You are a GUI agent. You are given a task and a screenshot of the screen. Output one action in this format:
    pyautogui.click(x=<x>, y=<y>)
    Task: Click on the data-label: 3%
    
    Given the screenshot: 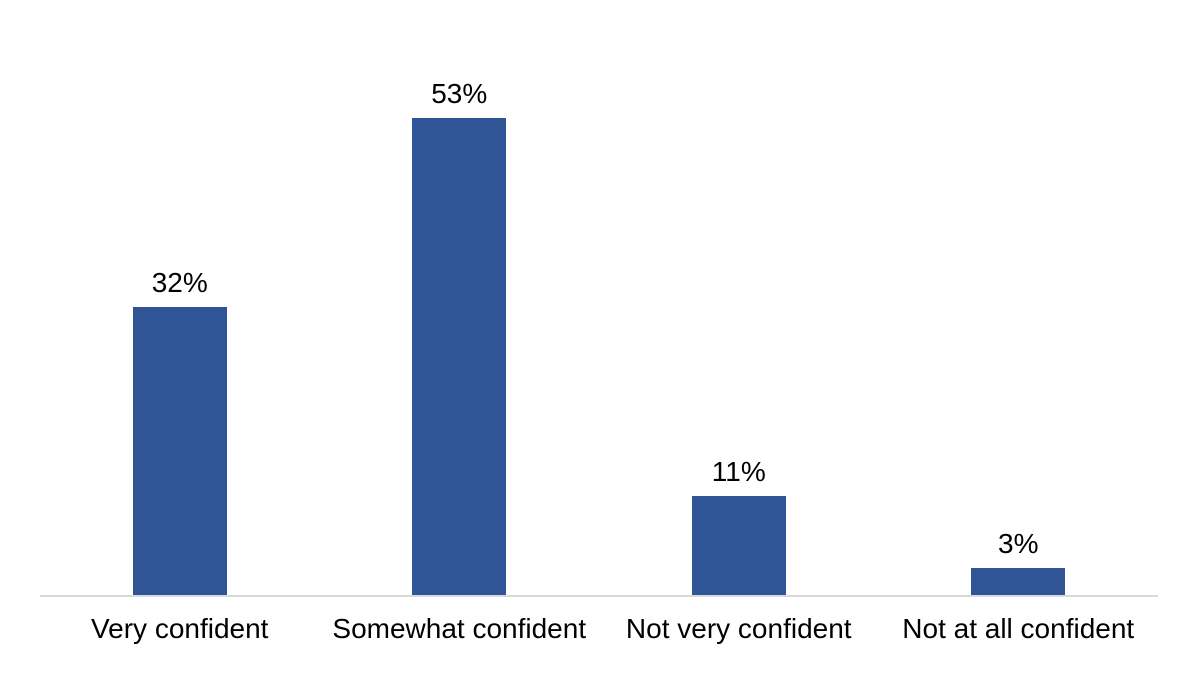 What is the action you would take?
    pyautogui.click(x=1018, y=544)
    